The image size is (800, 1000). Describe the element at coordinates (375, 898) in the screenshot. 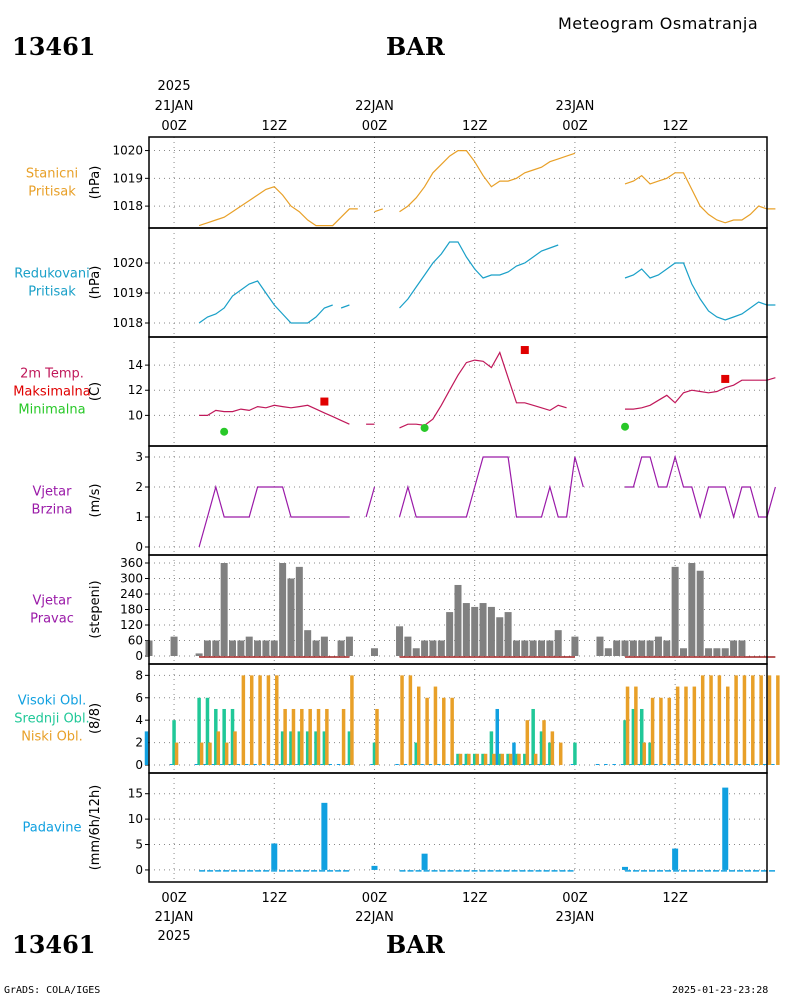

I see `time-tick-label-bottom: 00Z` at that location.